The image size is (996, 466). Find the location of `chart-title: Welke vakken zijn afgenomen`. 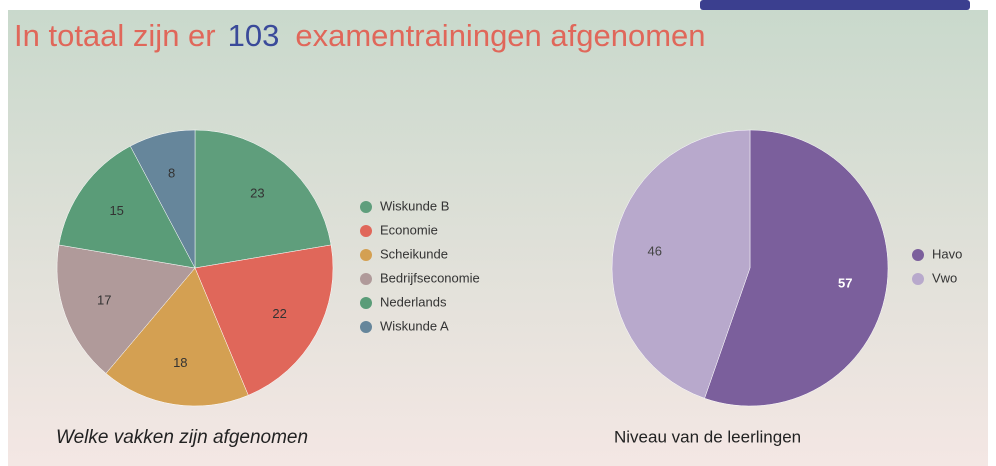

chart-title: Welke vakken zijn afgenomen is located at coordinates (182, 437).